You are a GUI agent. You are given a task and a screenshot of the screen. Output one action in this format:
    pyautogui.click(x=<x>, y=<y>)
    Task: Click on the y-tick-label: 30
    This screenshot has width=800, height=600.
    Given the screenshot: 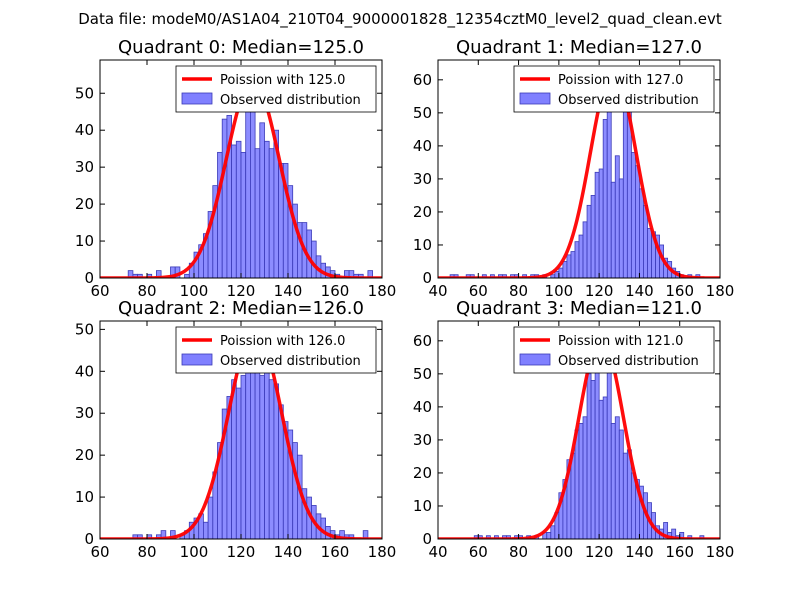 What is the action you would take?
    pyautogui.click(x=422, y=440)
    